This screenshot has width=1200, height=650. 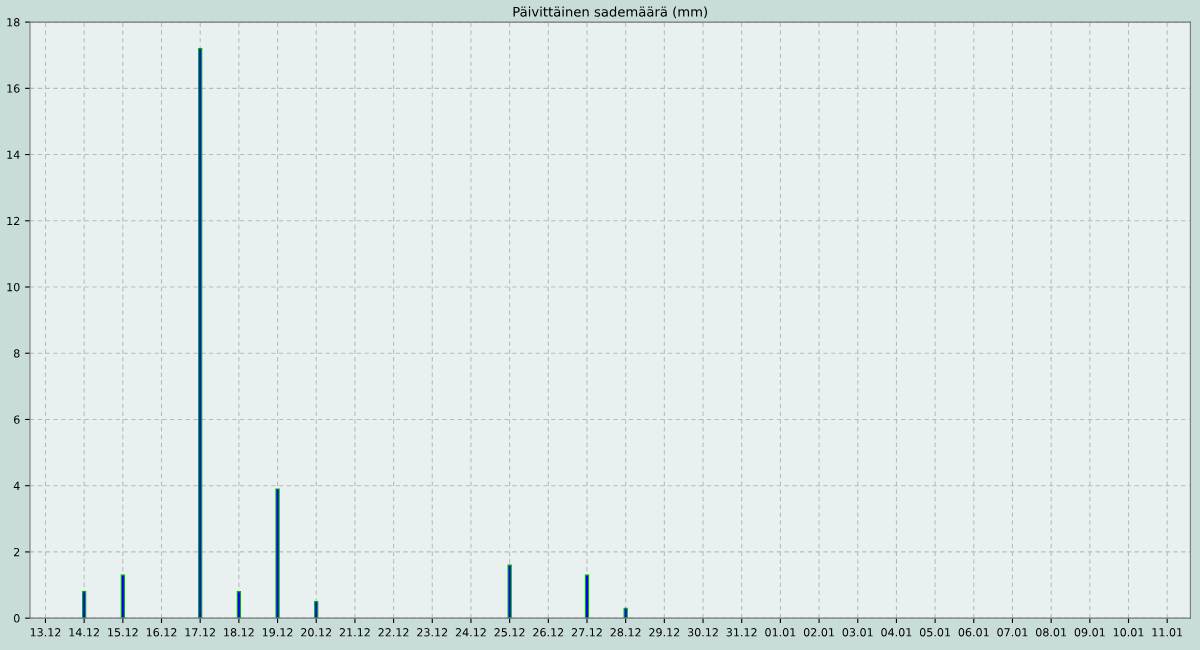 I want to click on x-tick-label: 26.12, so click(x=548, y=632).